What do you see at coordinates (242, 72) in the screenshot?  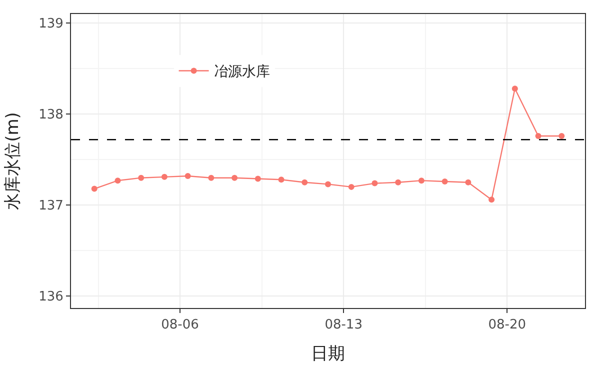 I see `legend-label: 冶源水库` at bounding box center [242, 72].